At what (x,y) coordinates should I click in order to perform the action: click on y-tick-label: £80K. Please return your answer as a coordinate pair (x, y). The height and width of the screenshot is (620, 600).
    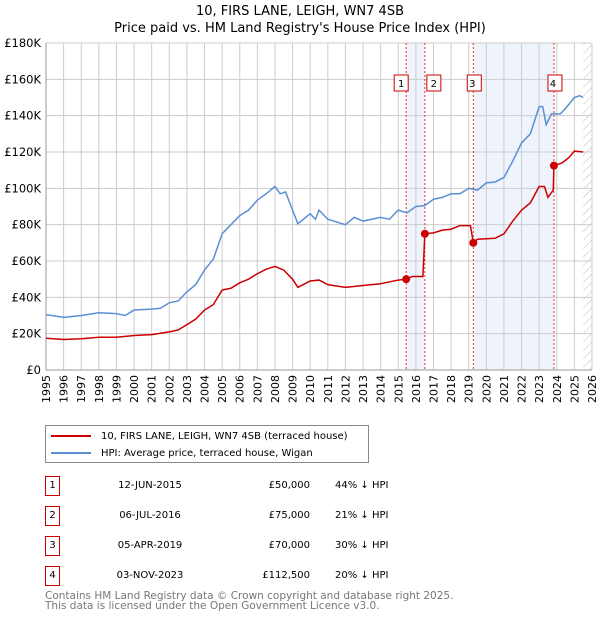
    Looking at the image, I should click on (27, 225).